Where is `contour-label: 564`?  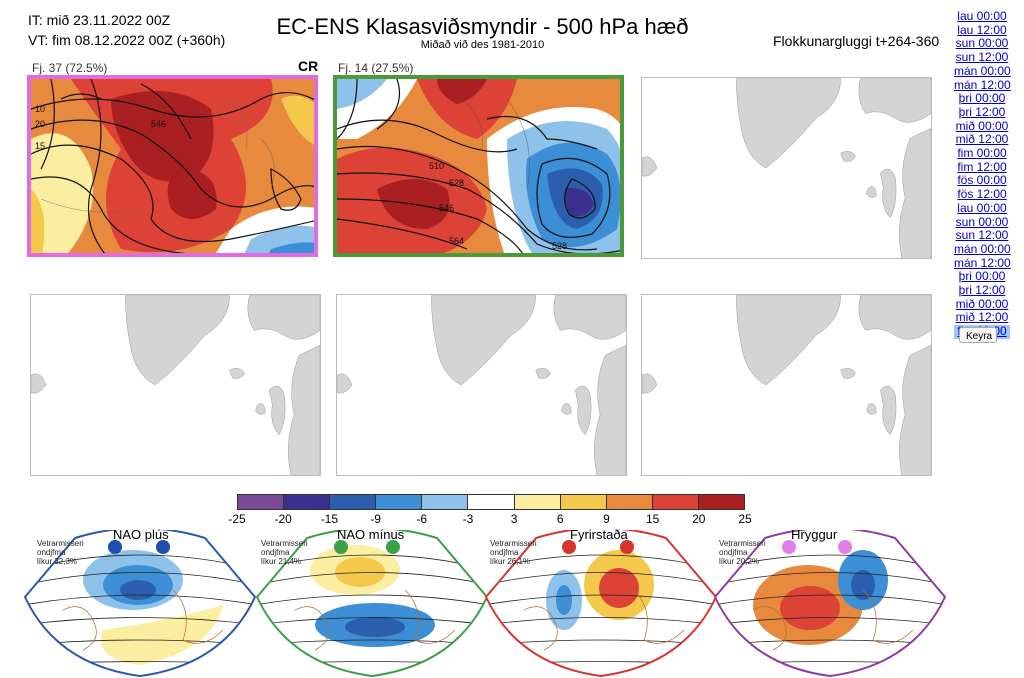
contour-label: 564 is located at coordinates (456, 241).